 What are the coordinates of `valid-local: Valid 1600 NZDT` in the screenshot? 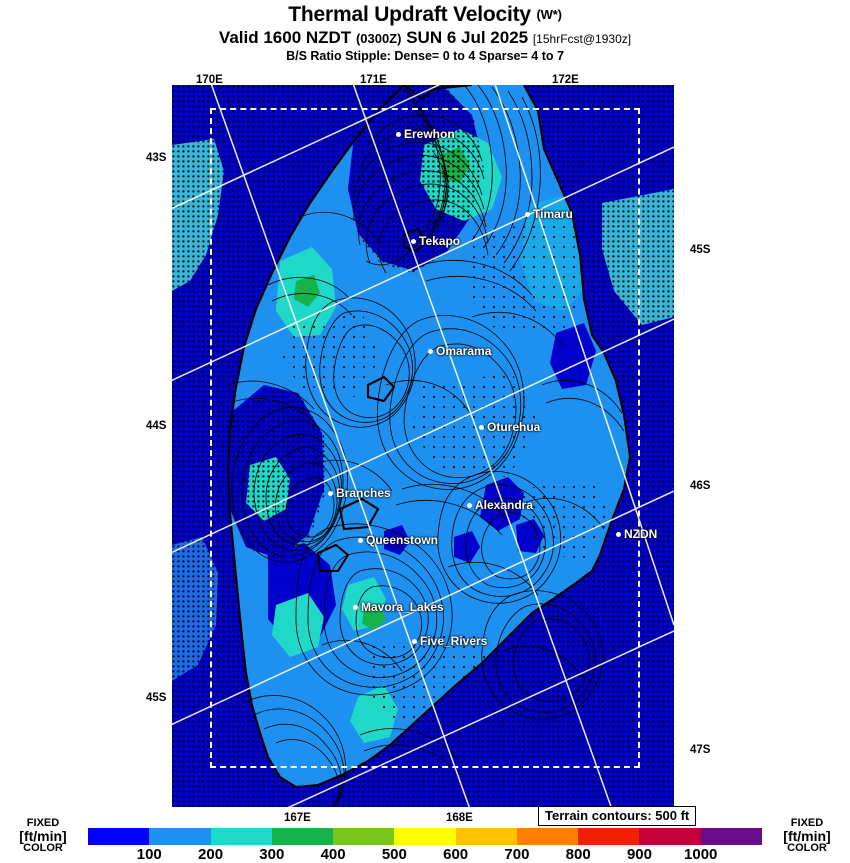 It's located at (285, 38).